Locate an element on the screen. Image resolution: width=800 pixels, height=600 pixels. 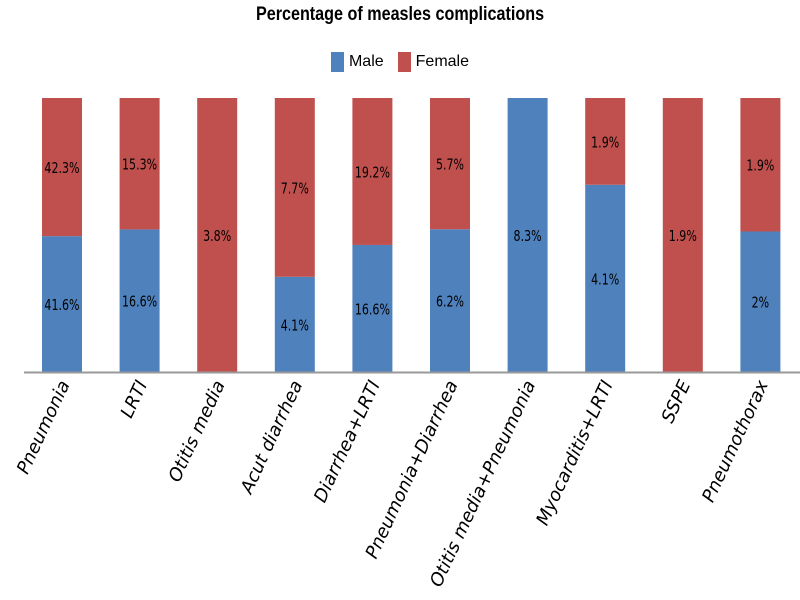
category-label: Otitis media is located at coordinates (196, 431).